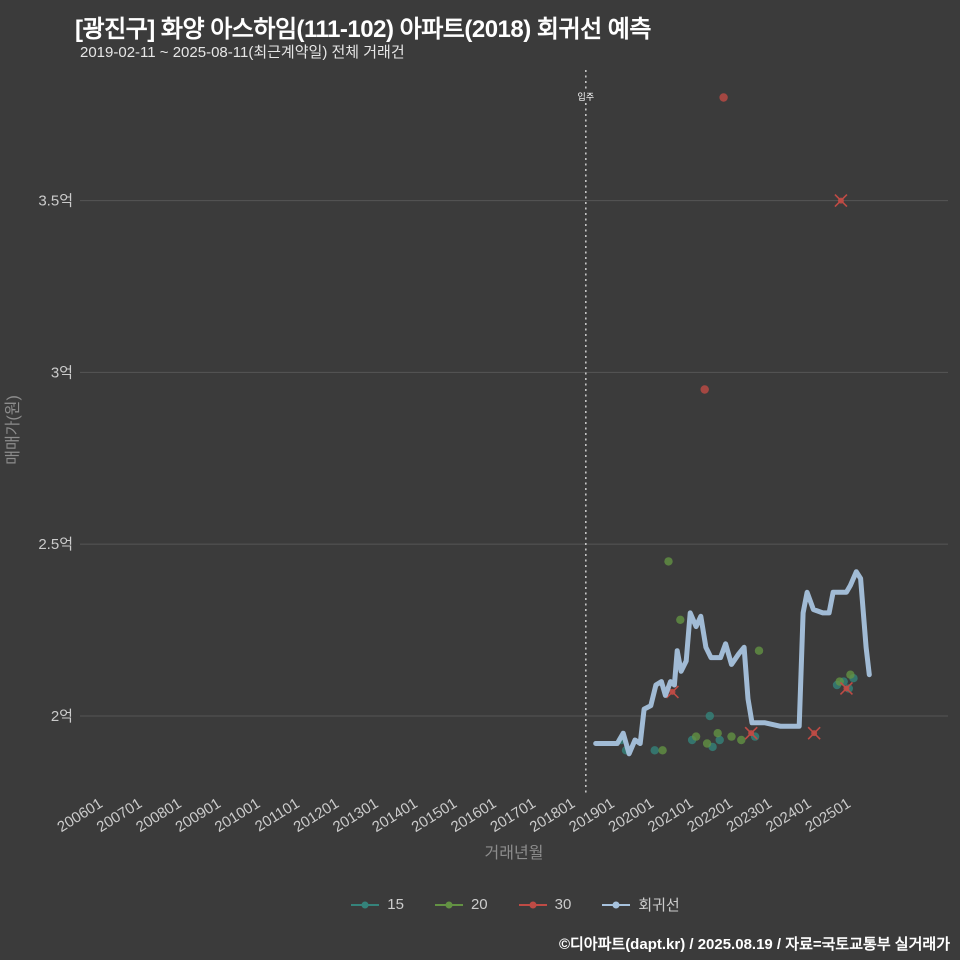  I want to click on y-tick-label: 2억, so click(62, 716).